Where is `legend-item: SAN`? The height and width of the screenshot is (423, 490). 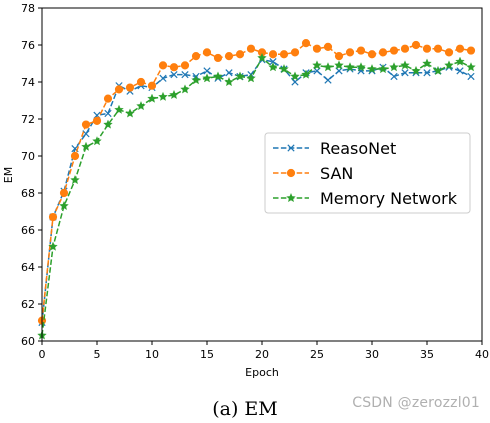
legend-item: SAN is located at coordinates (313, 173).